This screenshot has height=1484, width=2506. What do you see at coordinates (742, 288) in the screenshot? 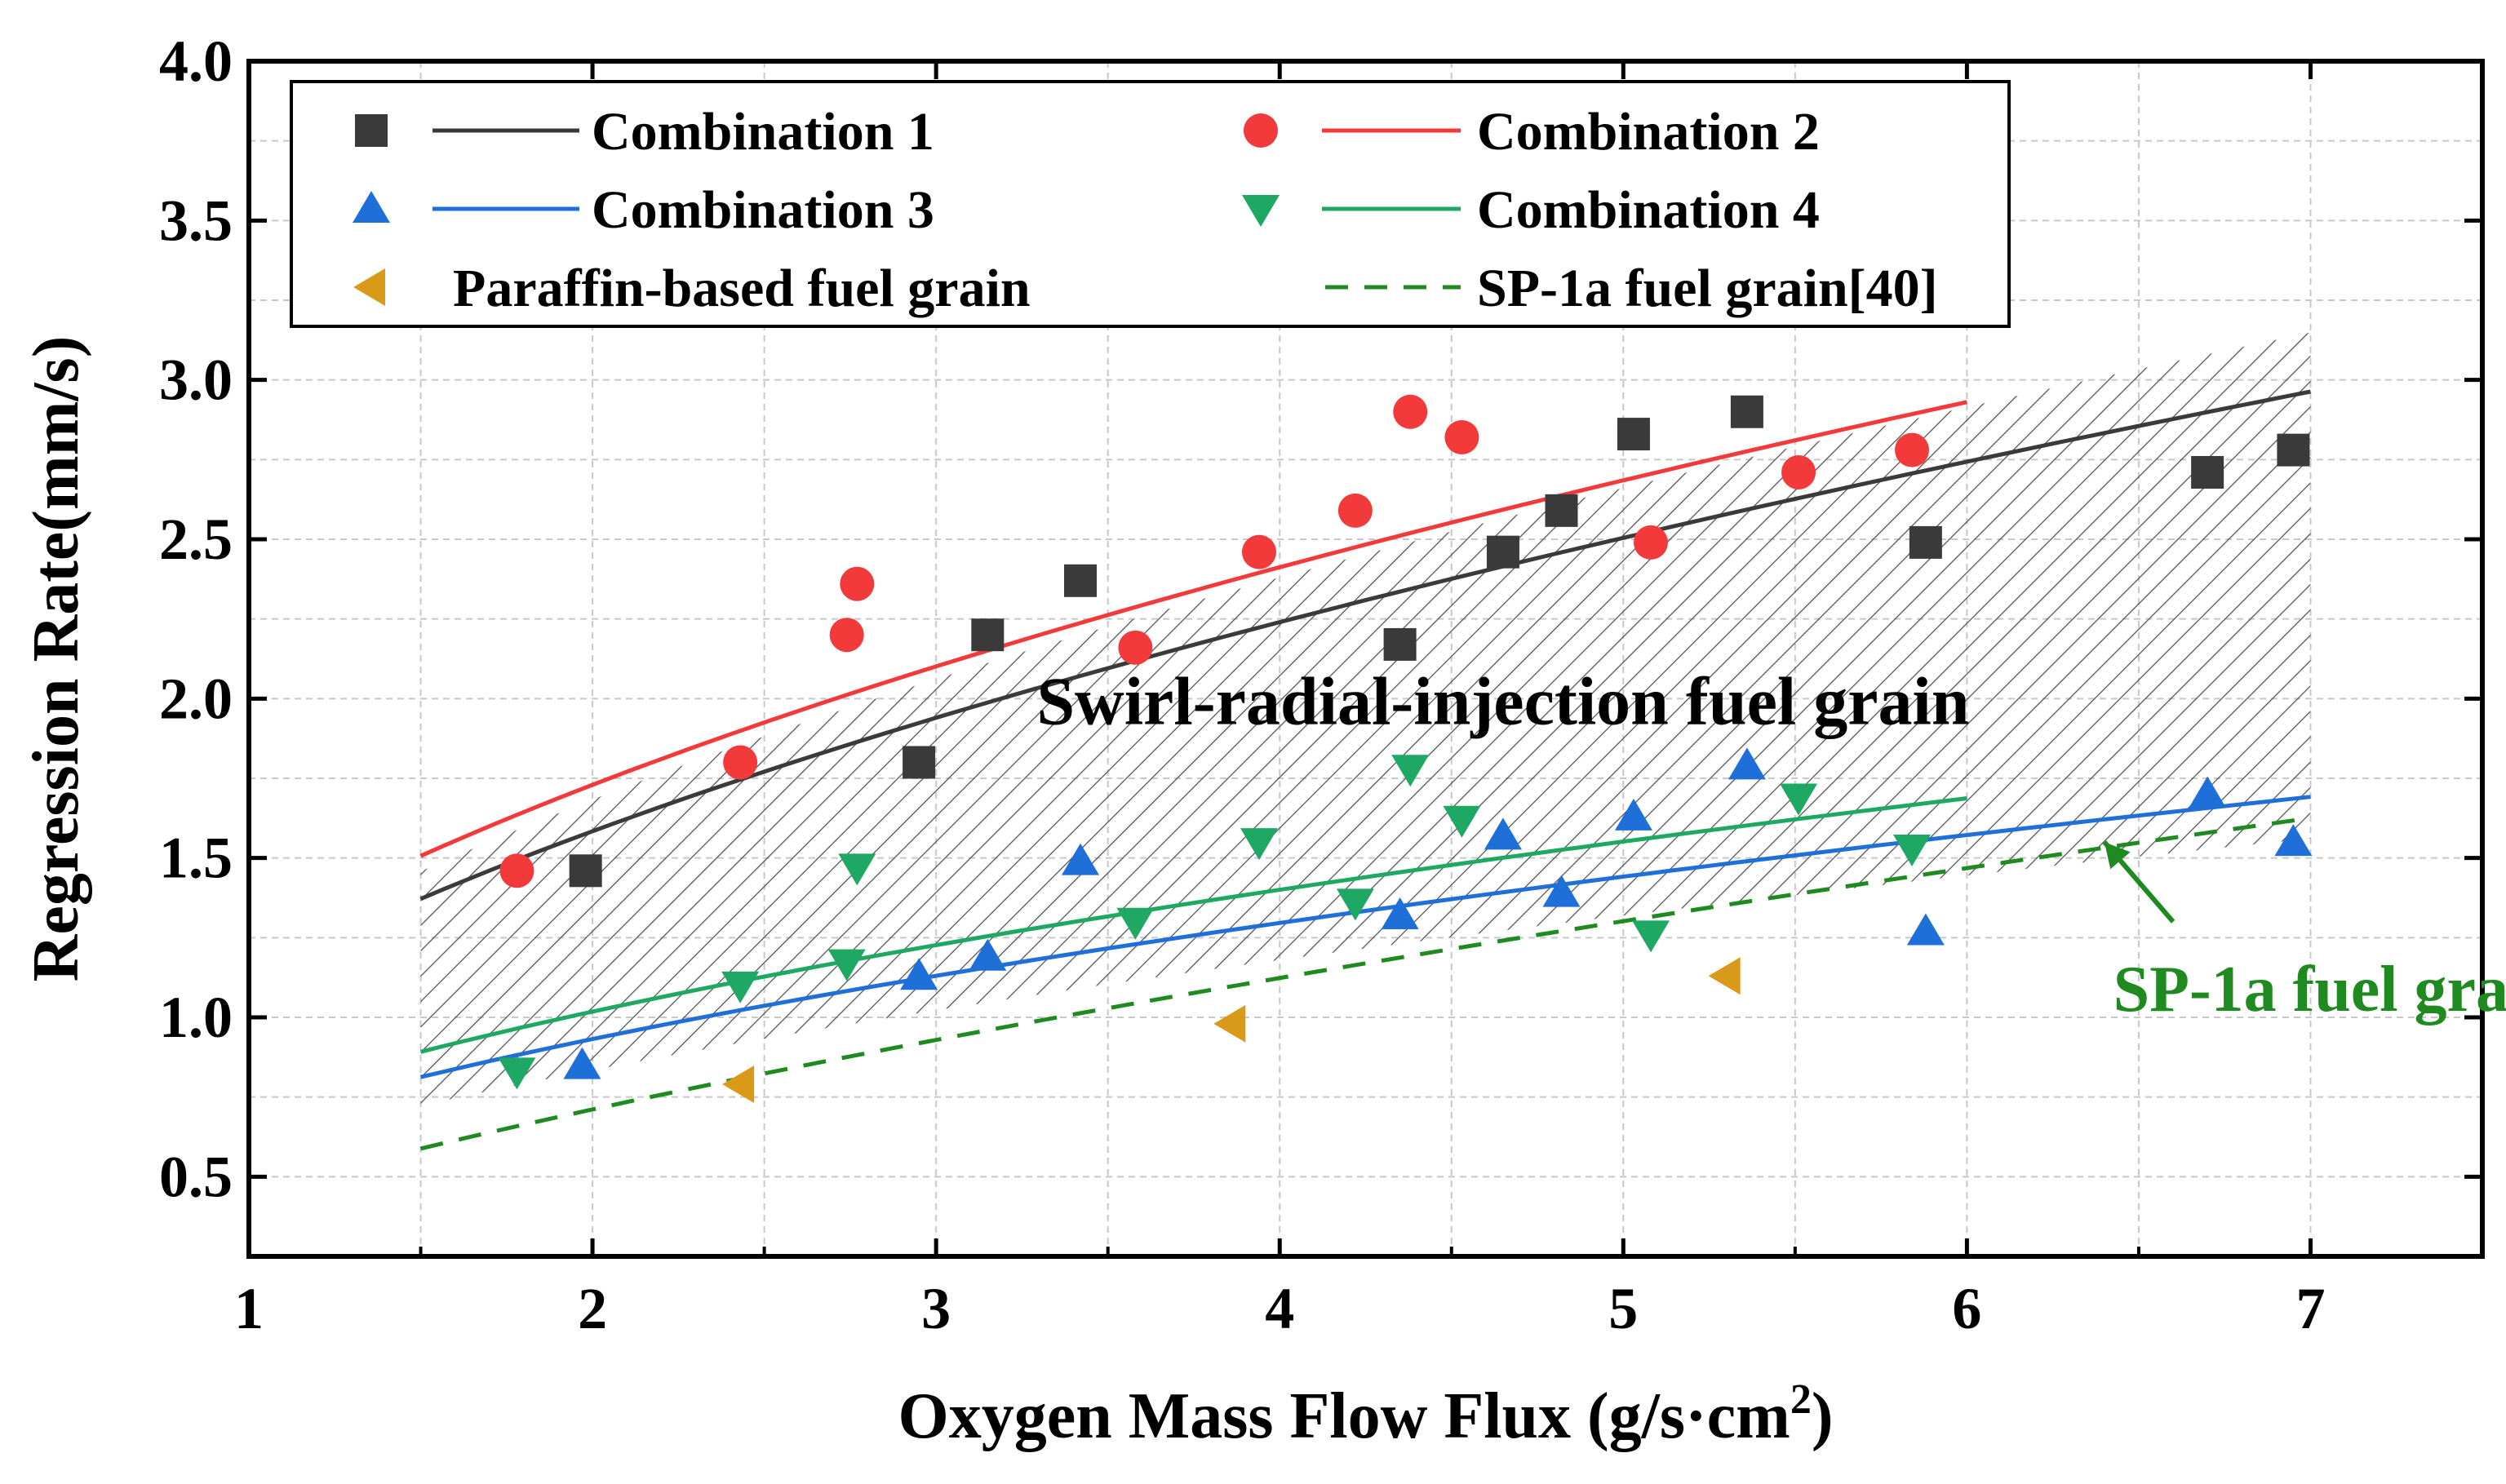
I see `legend-label: Paraffin-based fuel grain` at bounding box center [742, 288].